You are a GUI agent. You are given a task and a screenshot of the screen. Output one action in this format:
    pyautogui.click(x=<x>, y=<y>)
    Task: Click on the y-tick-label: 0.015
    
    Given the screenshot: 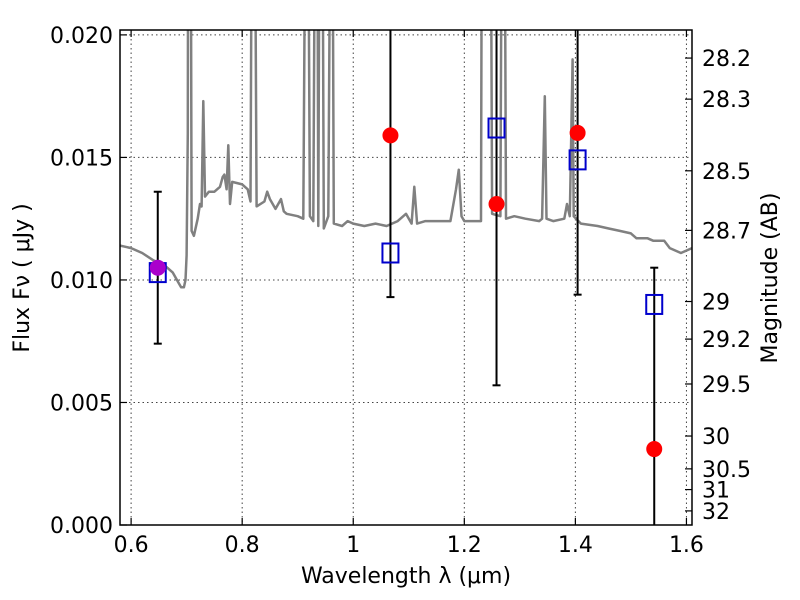 What is the action you would take?
    pyautogui.click(x=81, y=158)
    